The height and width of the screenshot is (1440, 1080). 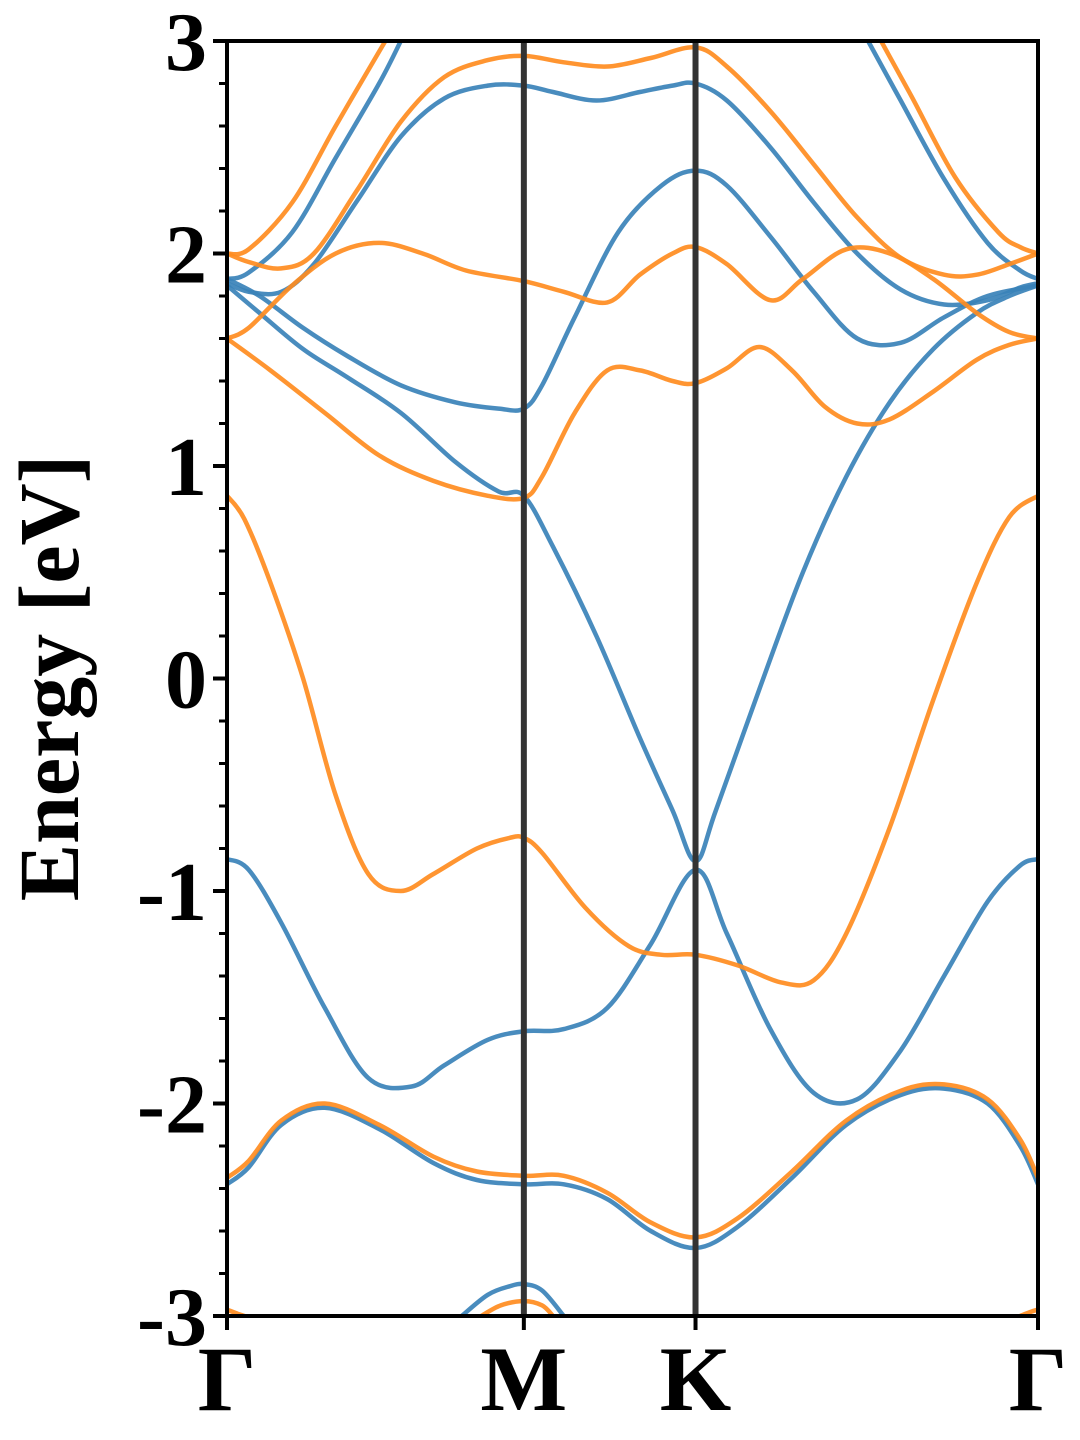 I want to click on y-tick-label-1: 2, so click(x=186, y=255).